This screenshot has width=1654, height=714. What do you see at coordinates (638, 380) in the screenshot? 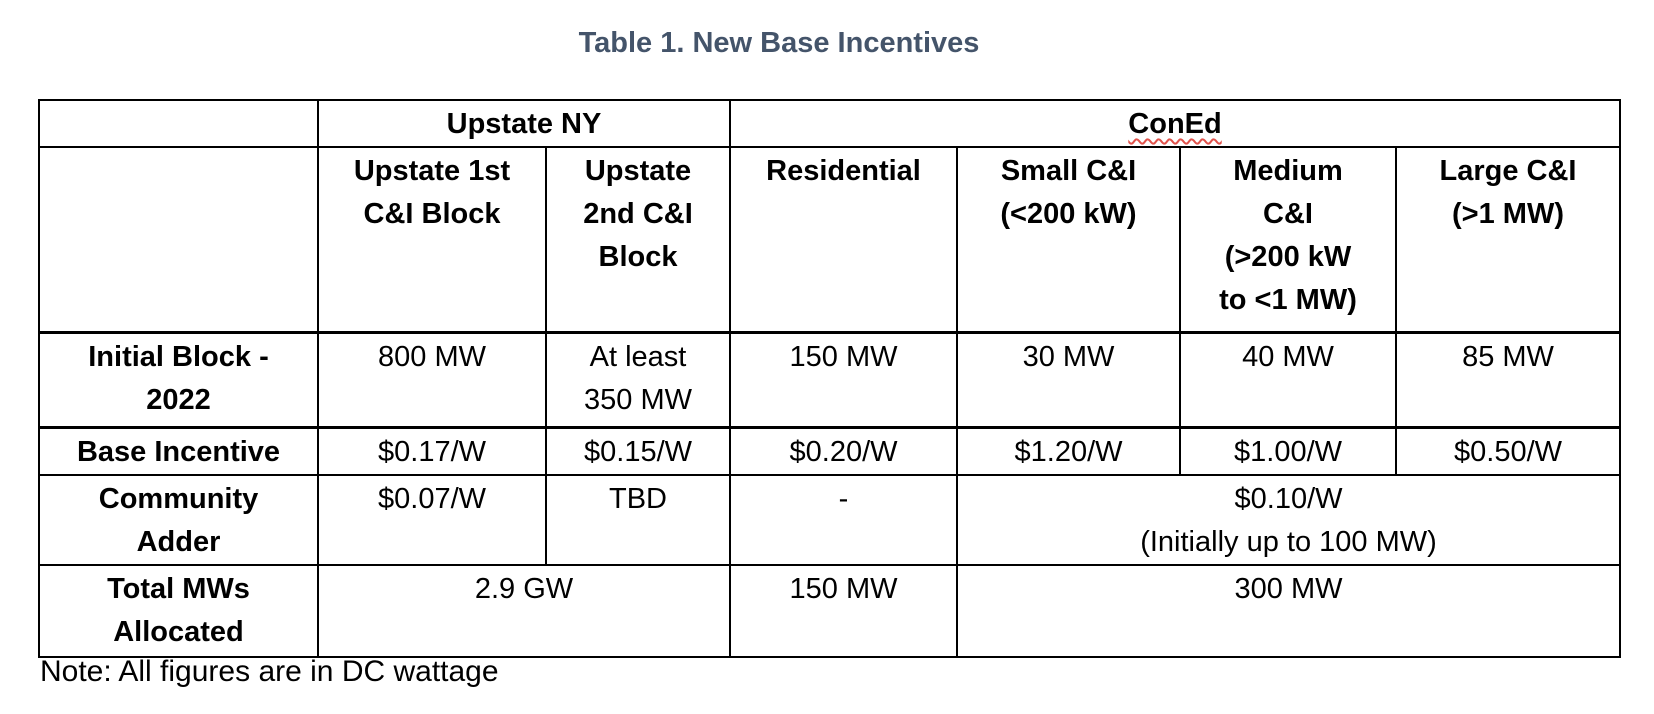
I see `table-cell: At least 350 MW` at bounding box center [638, 380].